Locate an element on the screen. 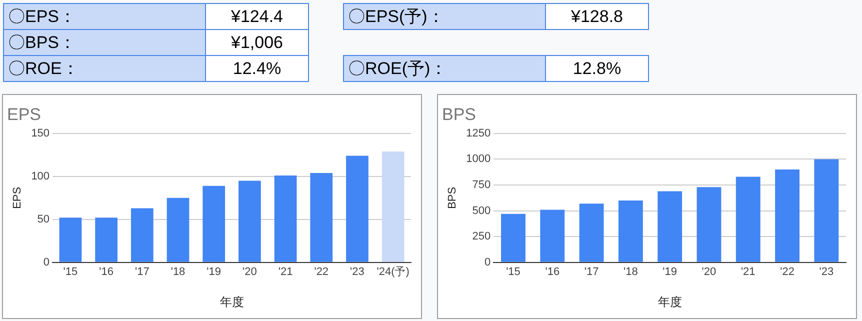 The height and width of the screenshot is (321, 862). text: ¥1,006 is located at coordinates (257, 43).